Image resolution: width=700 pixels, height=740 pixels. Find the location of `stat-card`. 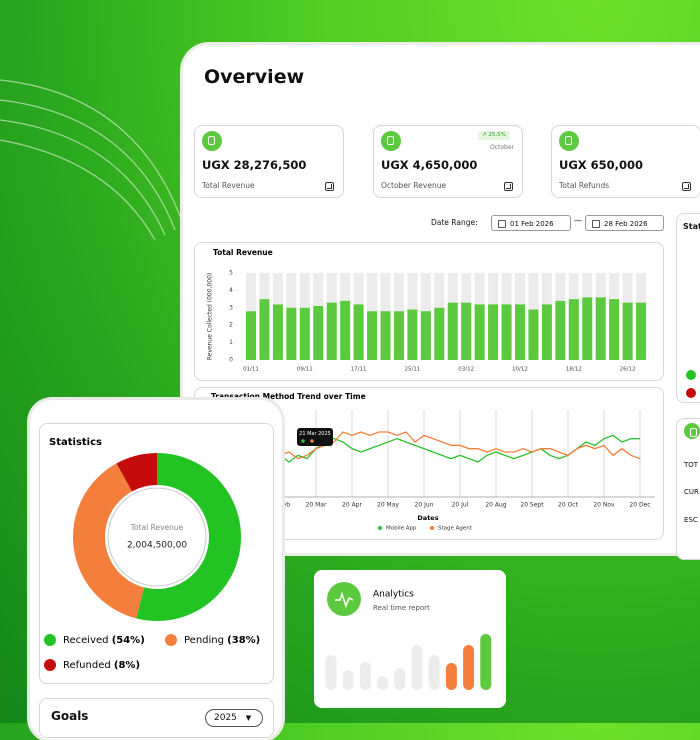

stat-card is located at coordinates (269, 161).